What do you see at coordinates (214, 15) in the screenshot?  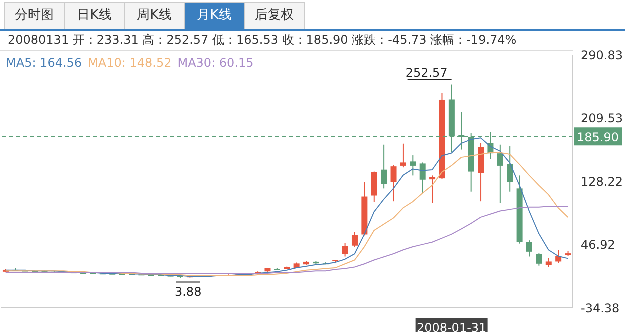 I see `text: 月K线` at bounding box center [214, 15].